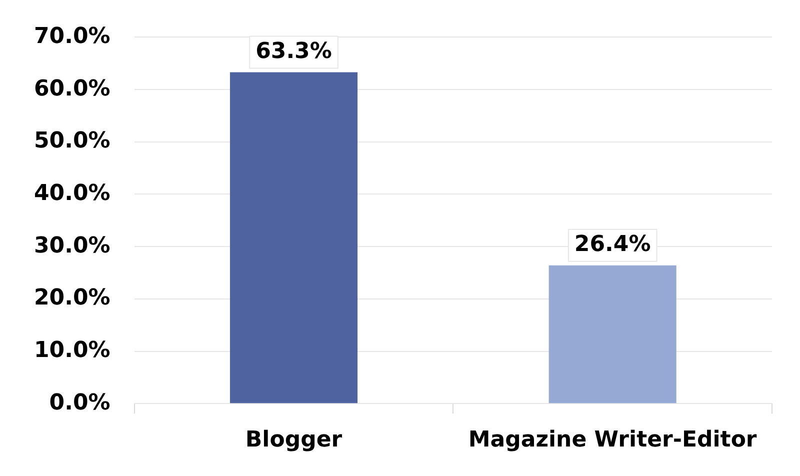 This screenshot has width=800, height=476. What do you see at coordinates (72, 245) in the screenshot?
I see `y-tick-label: 30.0%` at bounding box center [72, 245].